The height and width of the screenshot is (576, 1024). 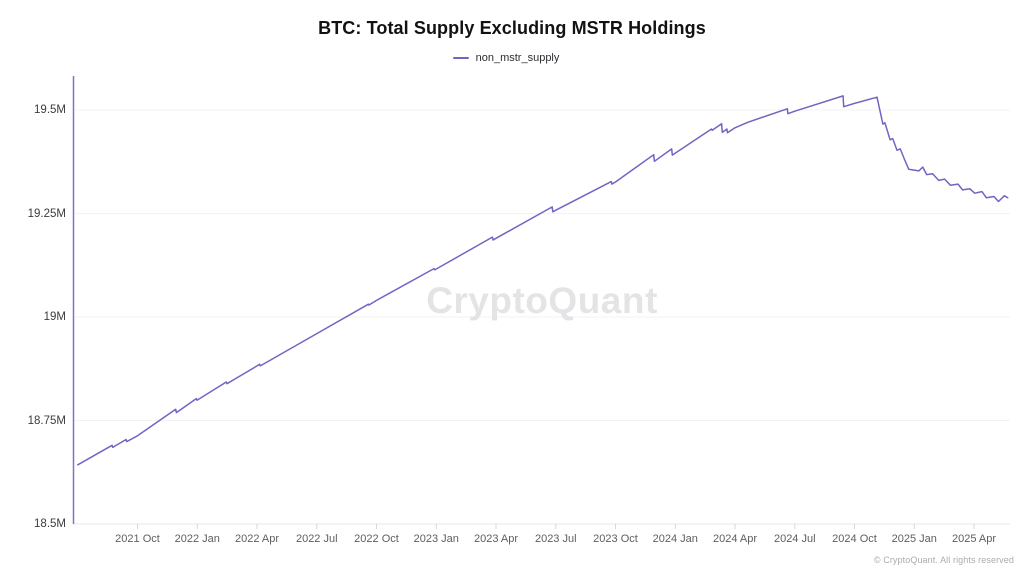 I want to click on x-axis-label: 2023 Jul, so click(x=555, y=539).